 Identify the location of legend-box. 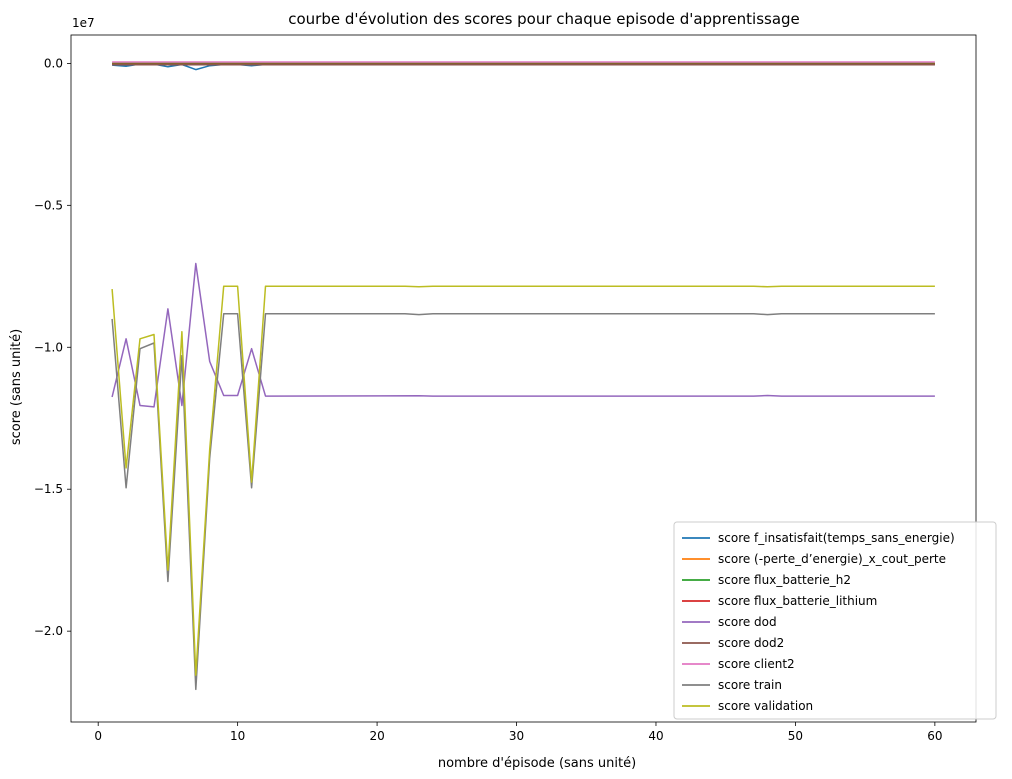
(835, 620).